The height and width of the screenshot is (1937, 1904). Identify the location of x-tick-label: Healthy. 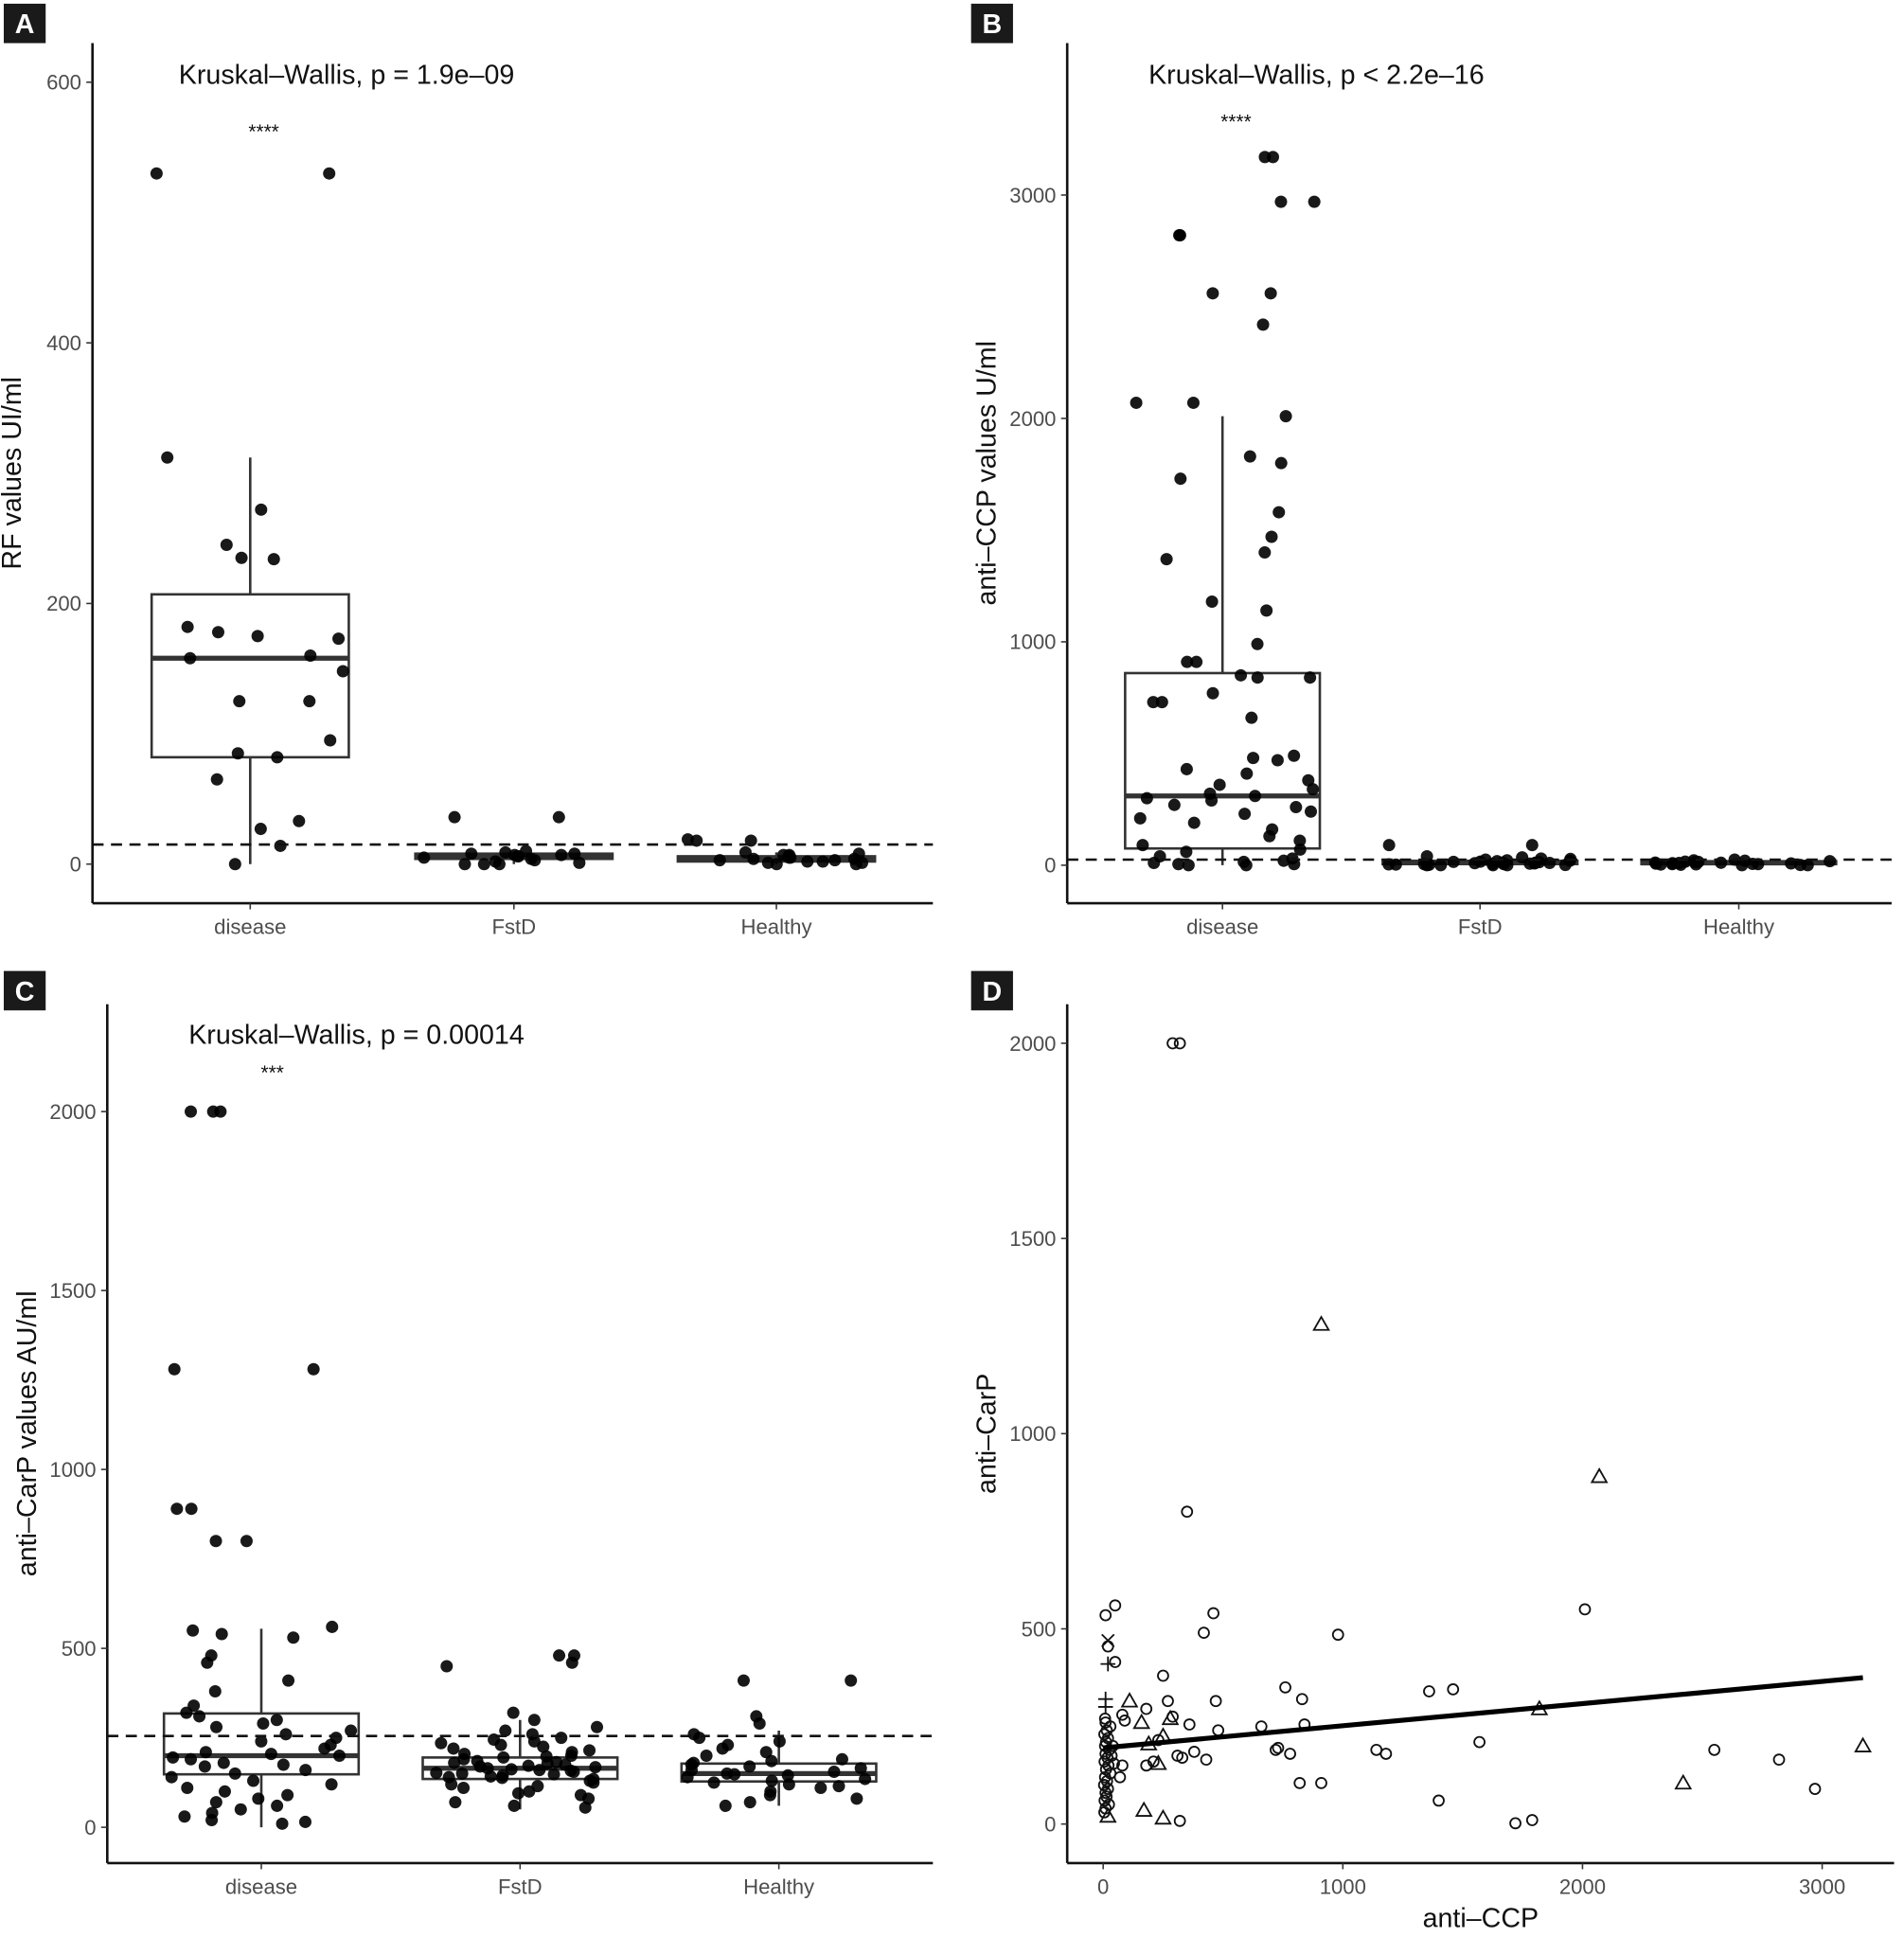
(777, 927).